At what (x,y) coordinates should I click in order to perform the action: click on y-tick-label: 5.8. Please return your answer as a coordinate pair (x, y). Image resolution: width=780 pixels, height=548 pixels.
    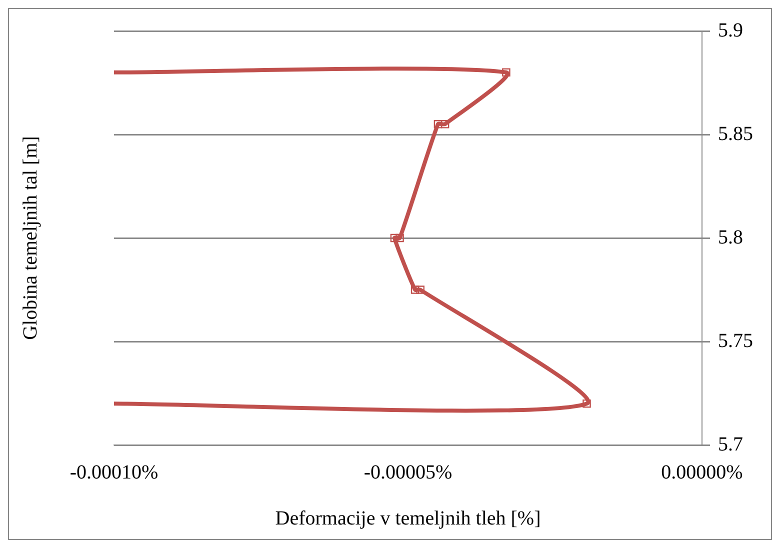
    Looking at the image, I should click on (730, 237).